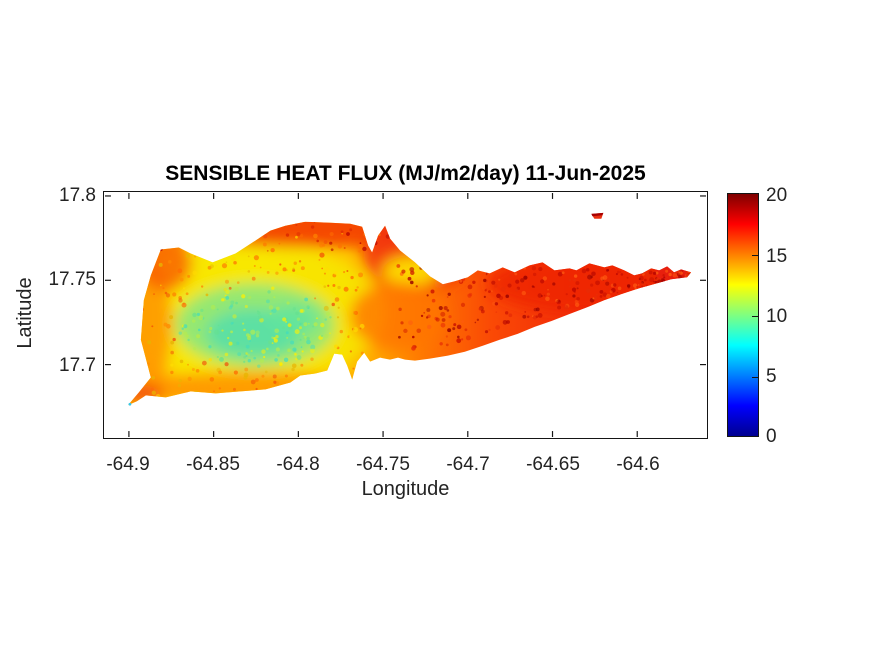 This screenshot has height=656, width=875. Describe the element at coordinates (72, 279) in the screenshot. I see `y-tick-label: 17.75` at that location.